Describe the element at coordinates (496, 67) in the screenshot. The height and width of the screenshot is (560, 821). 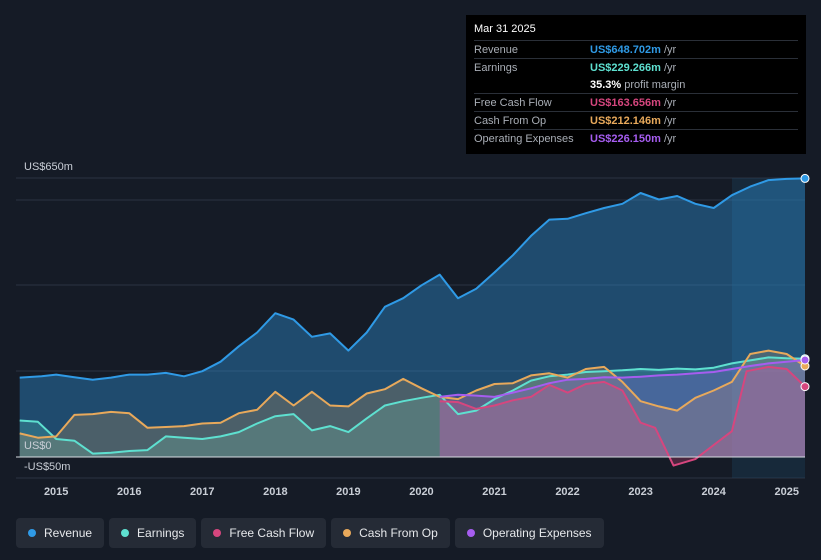
I see `tooltip-label: Earnings` at that location.